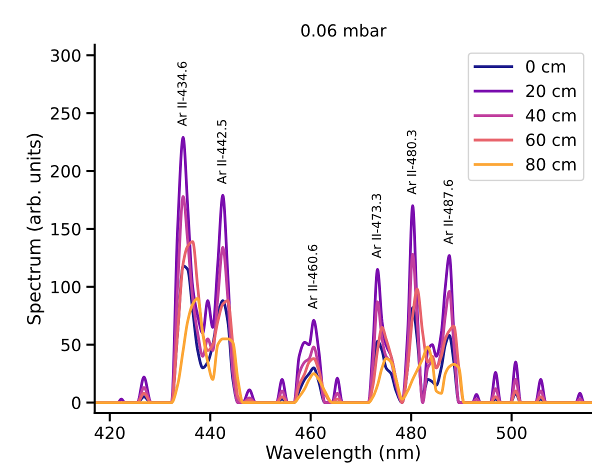 This screenshot has width=592, height=472. I want to click on y-tick-label: 100, so click(66, 287).